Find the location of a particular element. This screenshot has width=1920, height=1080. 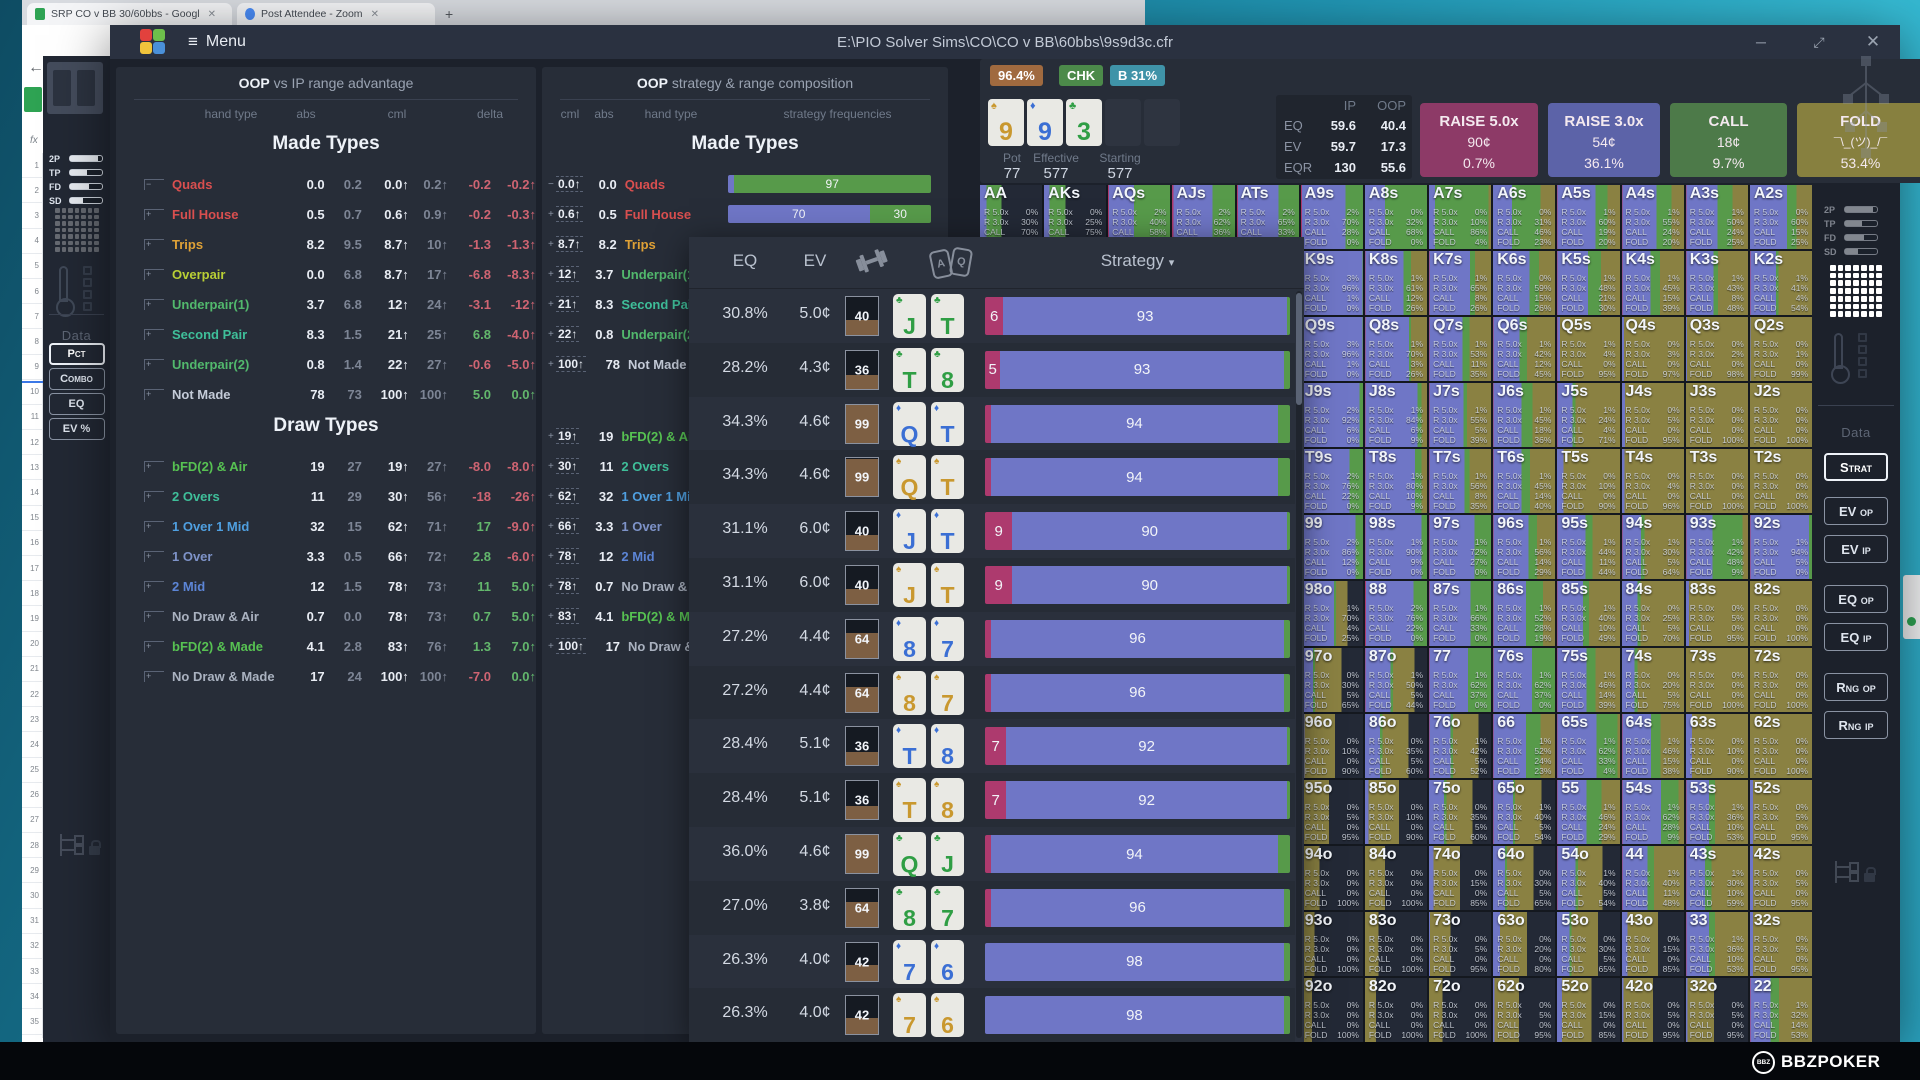

column-strategy-frequencies: strategy frequencies is located at coordinates (837, 114).